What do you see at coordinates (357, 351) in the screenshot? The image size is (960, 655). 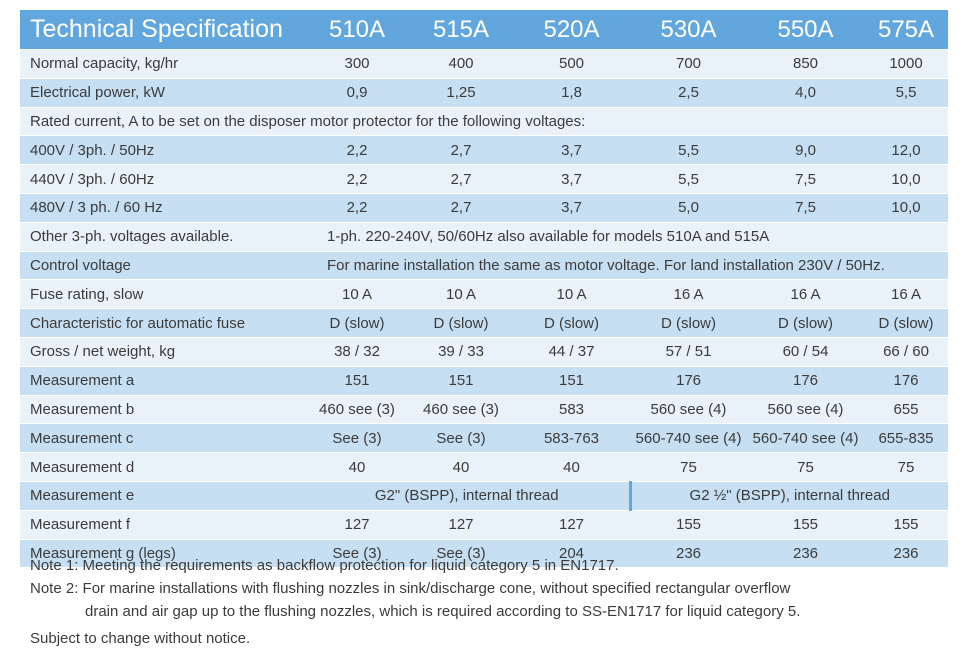 I see `cell: 38 / 32` at bounding box center [357, 351].